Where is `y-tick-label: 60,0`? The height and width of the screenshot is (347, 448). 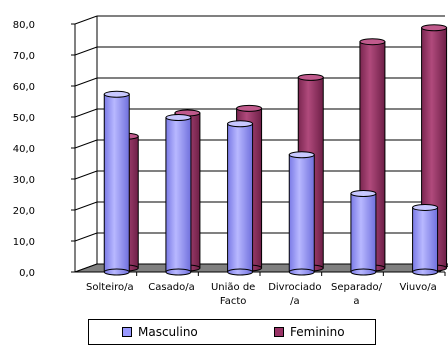
y-tick-label: 60,0 is located at coordinates (24, 87).